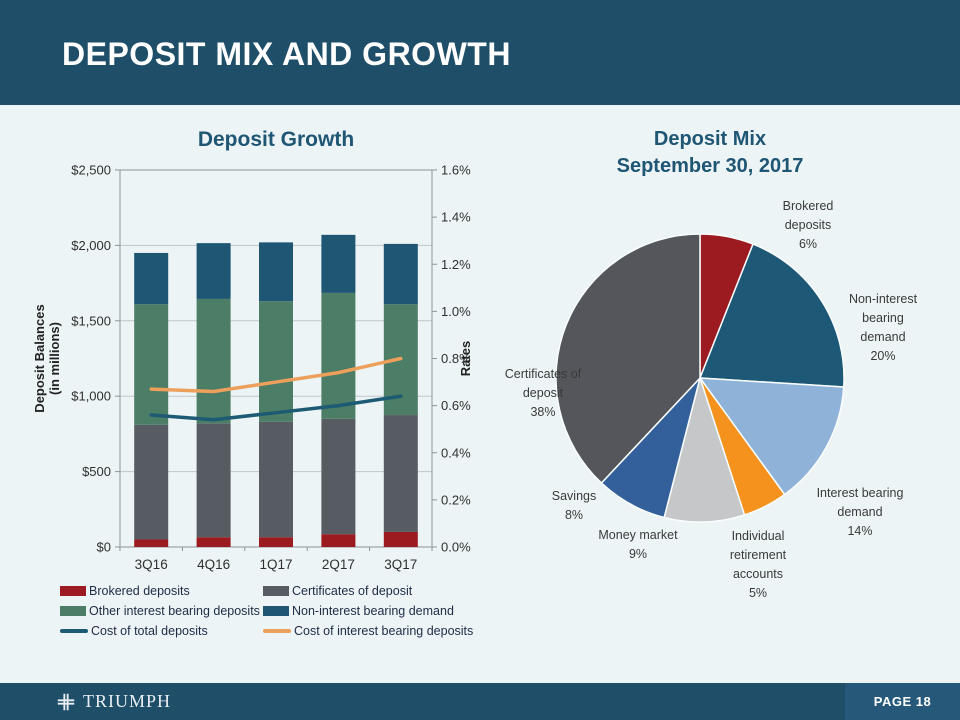  Describe the element at coordinates (758, 536) in the screenshot. I see `pie-label-line: Individual` at that location.